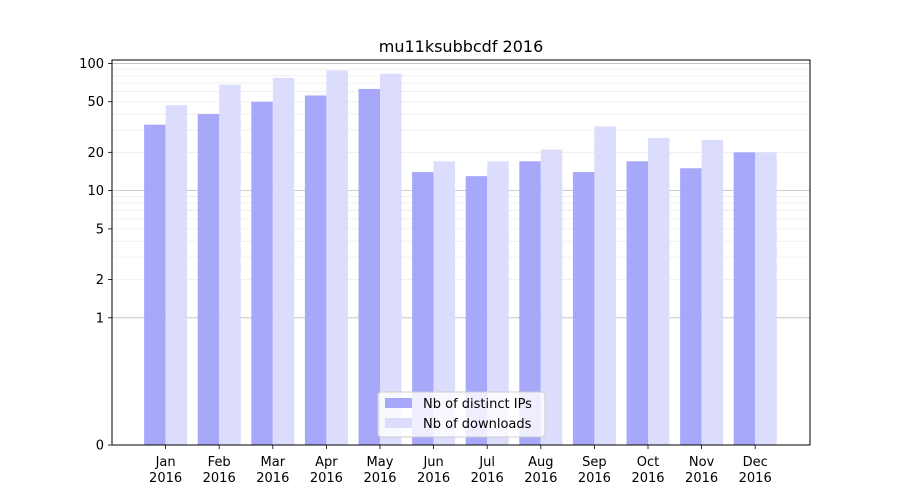 The height and width of the screenshot is (504, 900). Describe the element at coordinates (486, 462) in the screenshot. I see `x-tick-label-month: Jul` at that location.